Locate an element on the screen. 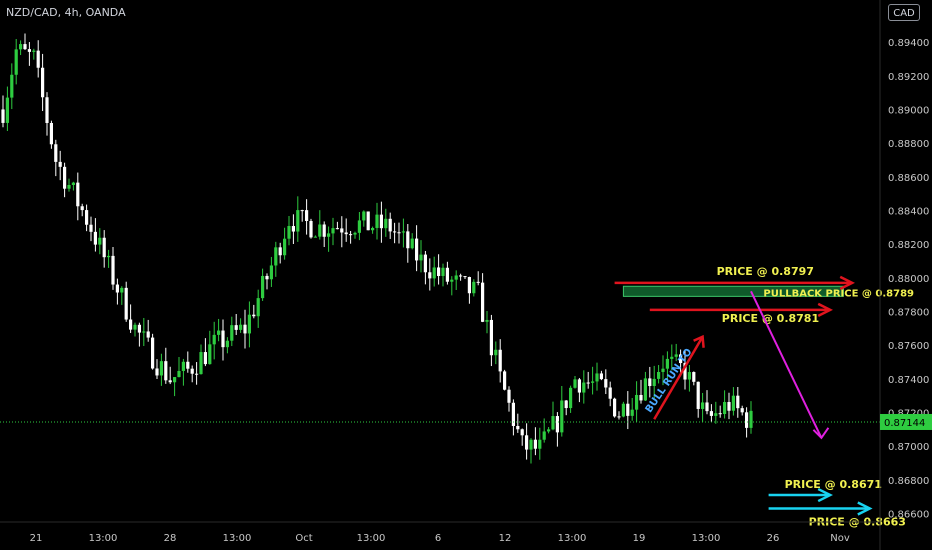 The image size is (932, 550). y-tick-label: 0.88400 is located at coordinates (908, 211).